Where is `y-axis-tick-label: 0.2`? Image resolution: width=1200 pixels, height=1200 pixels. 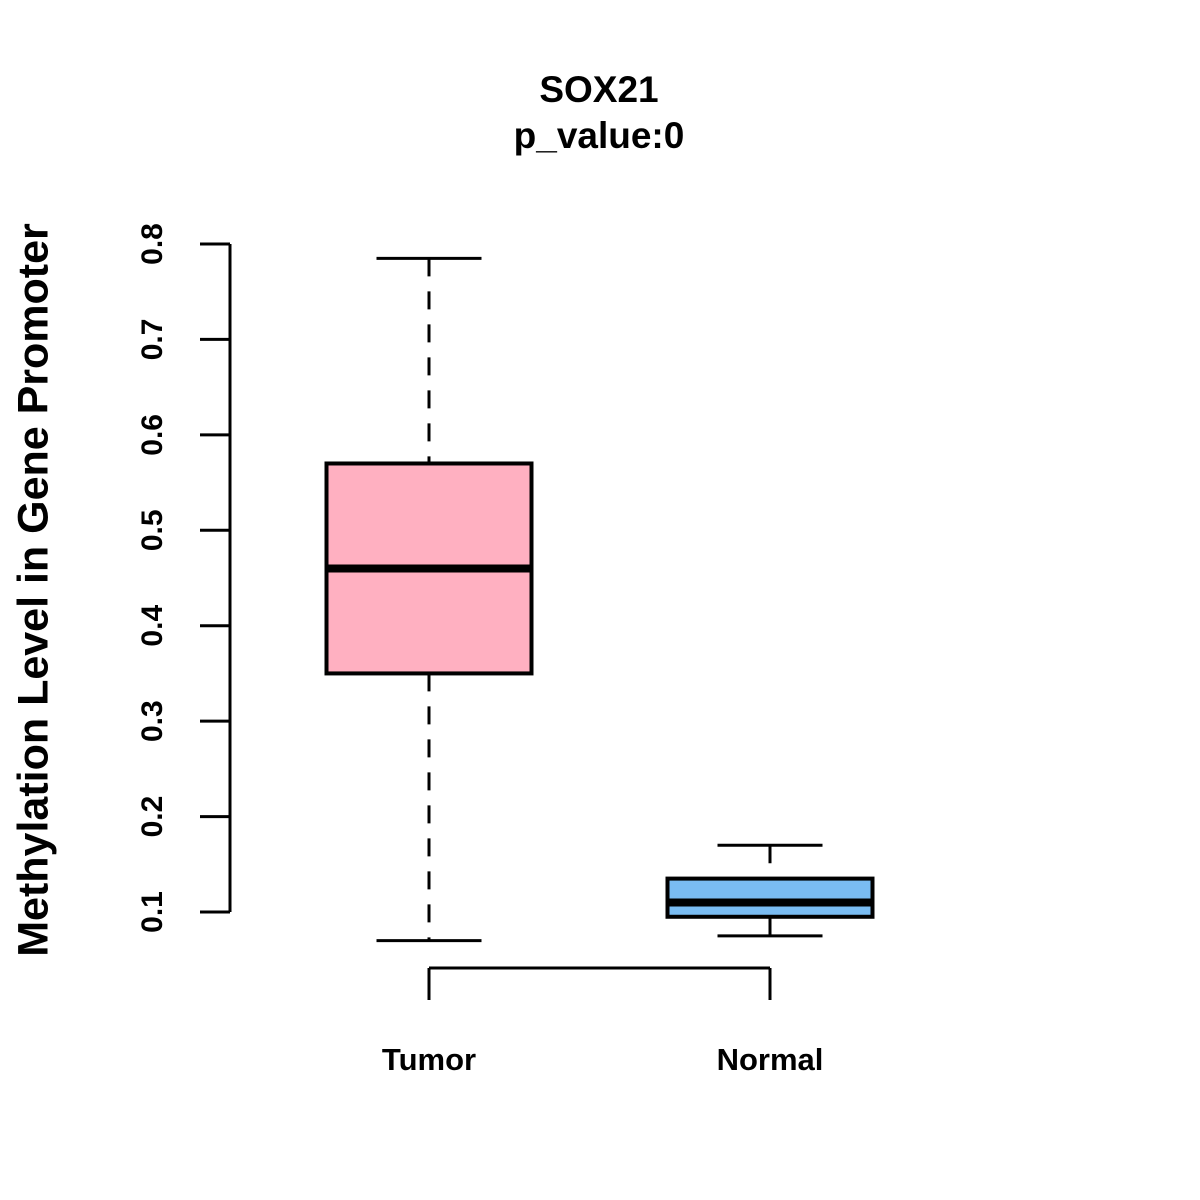 y-axis-tick-label: 0.2 is located at coordinates (152, 817).